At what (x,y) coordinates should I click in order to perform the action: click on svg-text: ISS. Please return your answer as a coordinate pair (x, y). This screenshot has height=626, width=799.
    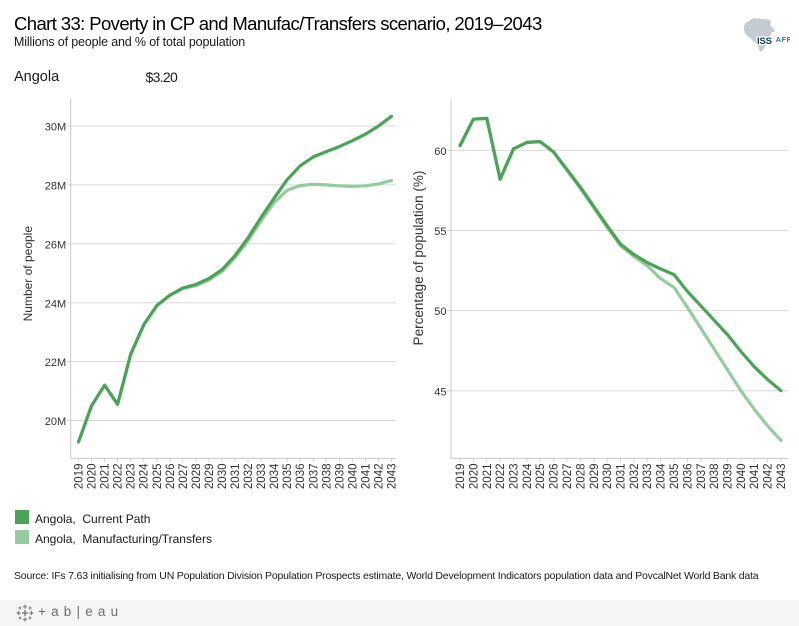
    Looking at the image, I should click on (764, 41).